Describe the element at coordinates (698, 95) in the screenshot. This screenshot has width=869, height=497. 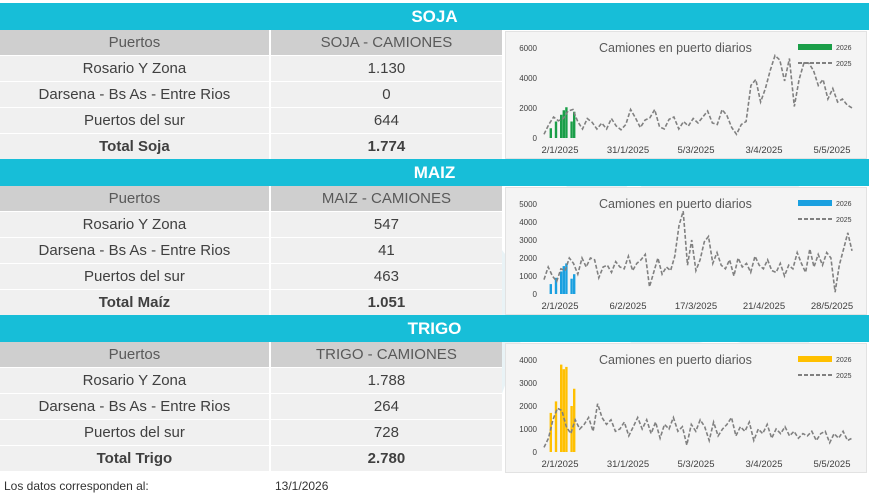
I see `line-2025` at that location.